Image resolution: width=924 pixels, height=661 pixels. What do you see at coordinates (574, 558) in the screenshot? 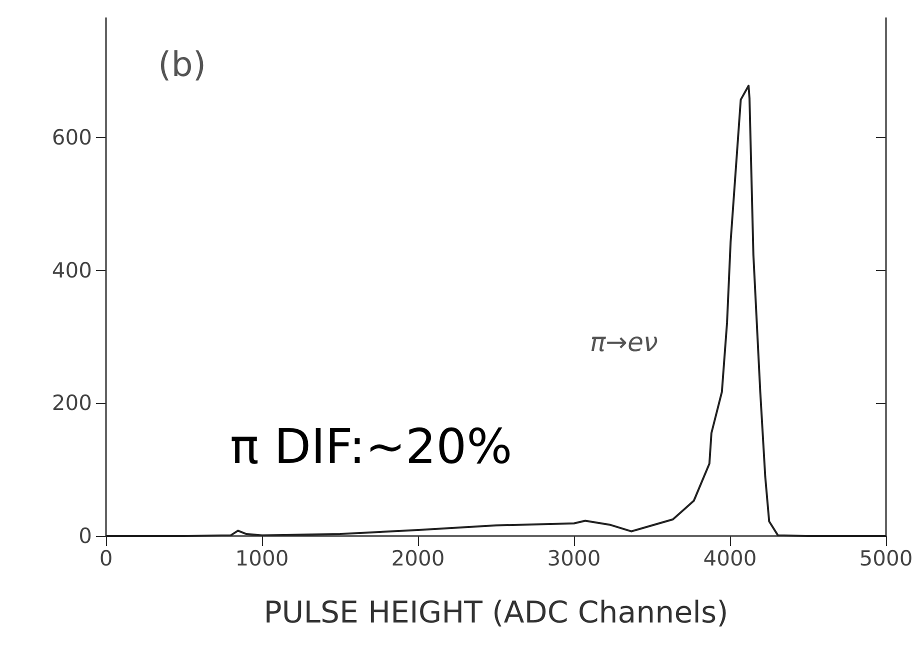
I see `x-tick-label: 3000` at bounding box center [574, 558].